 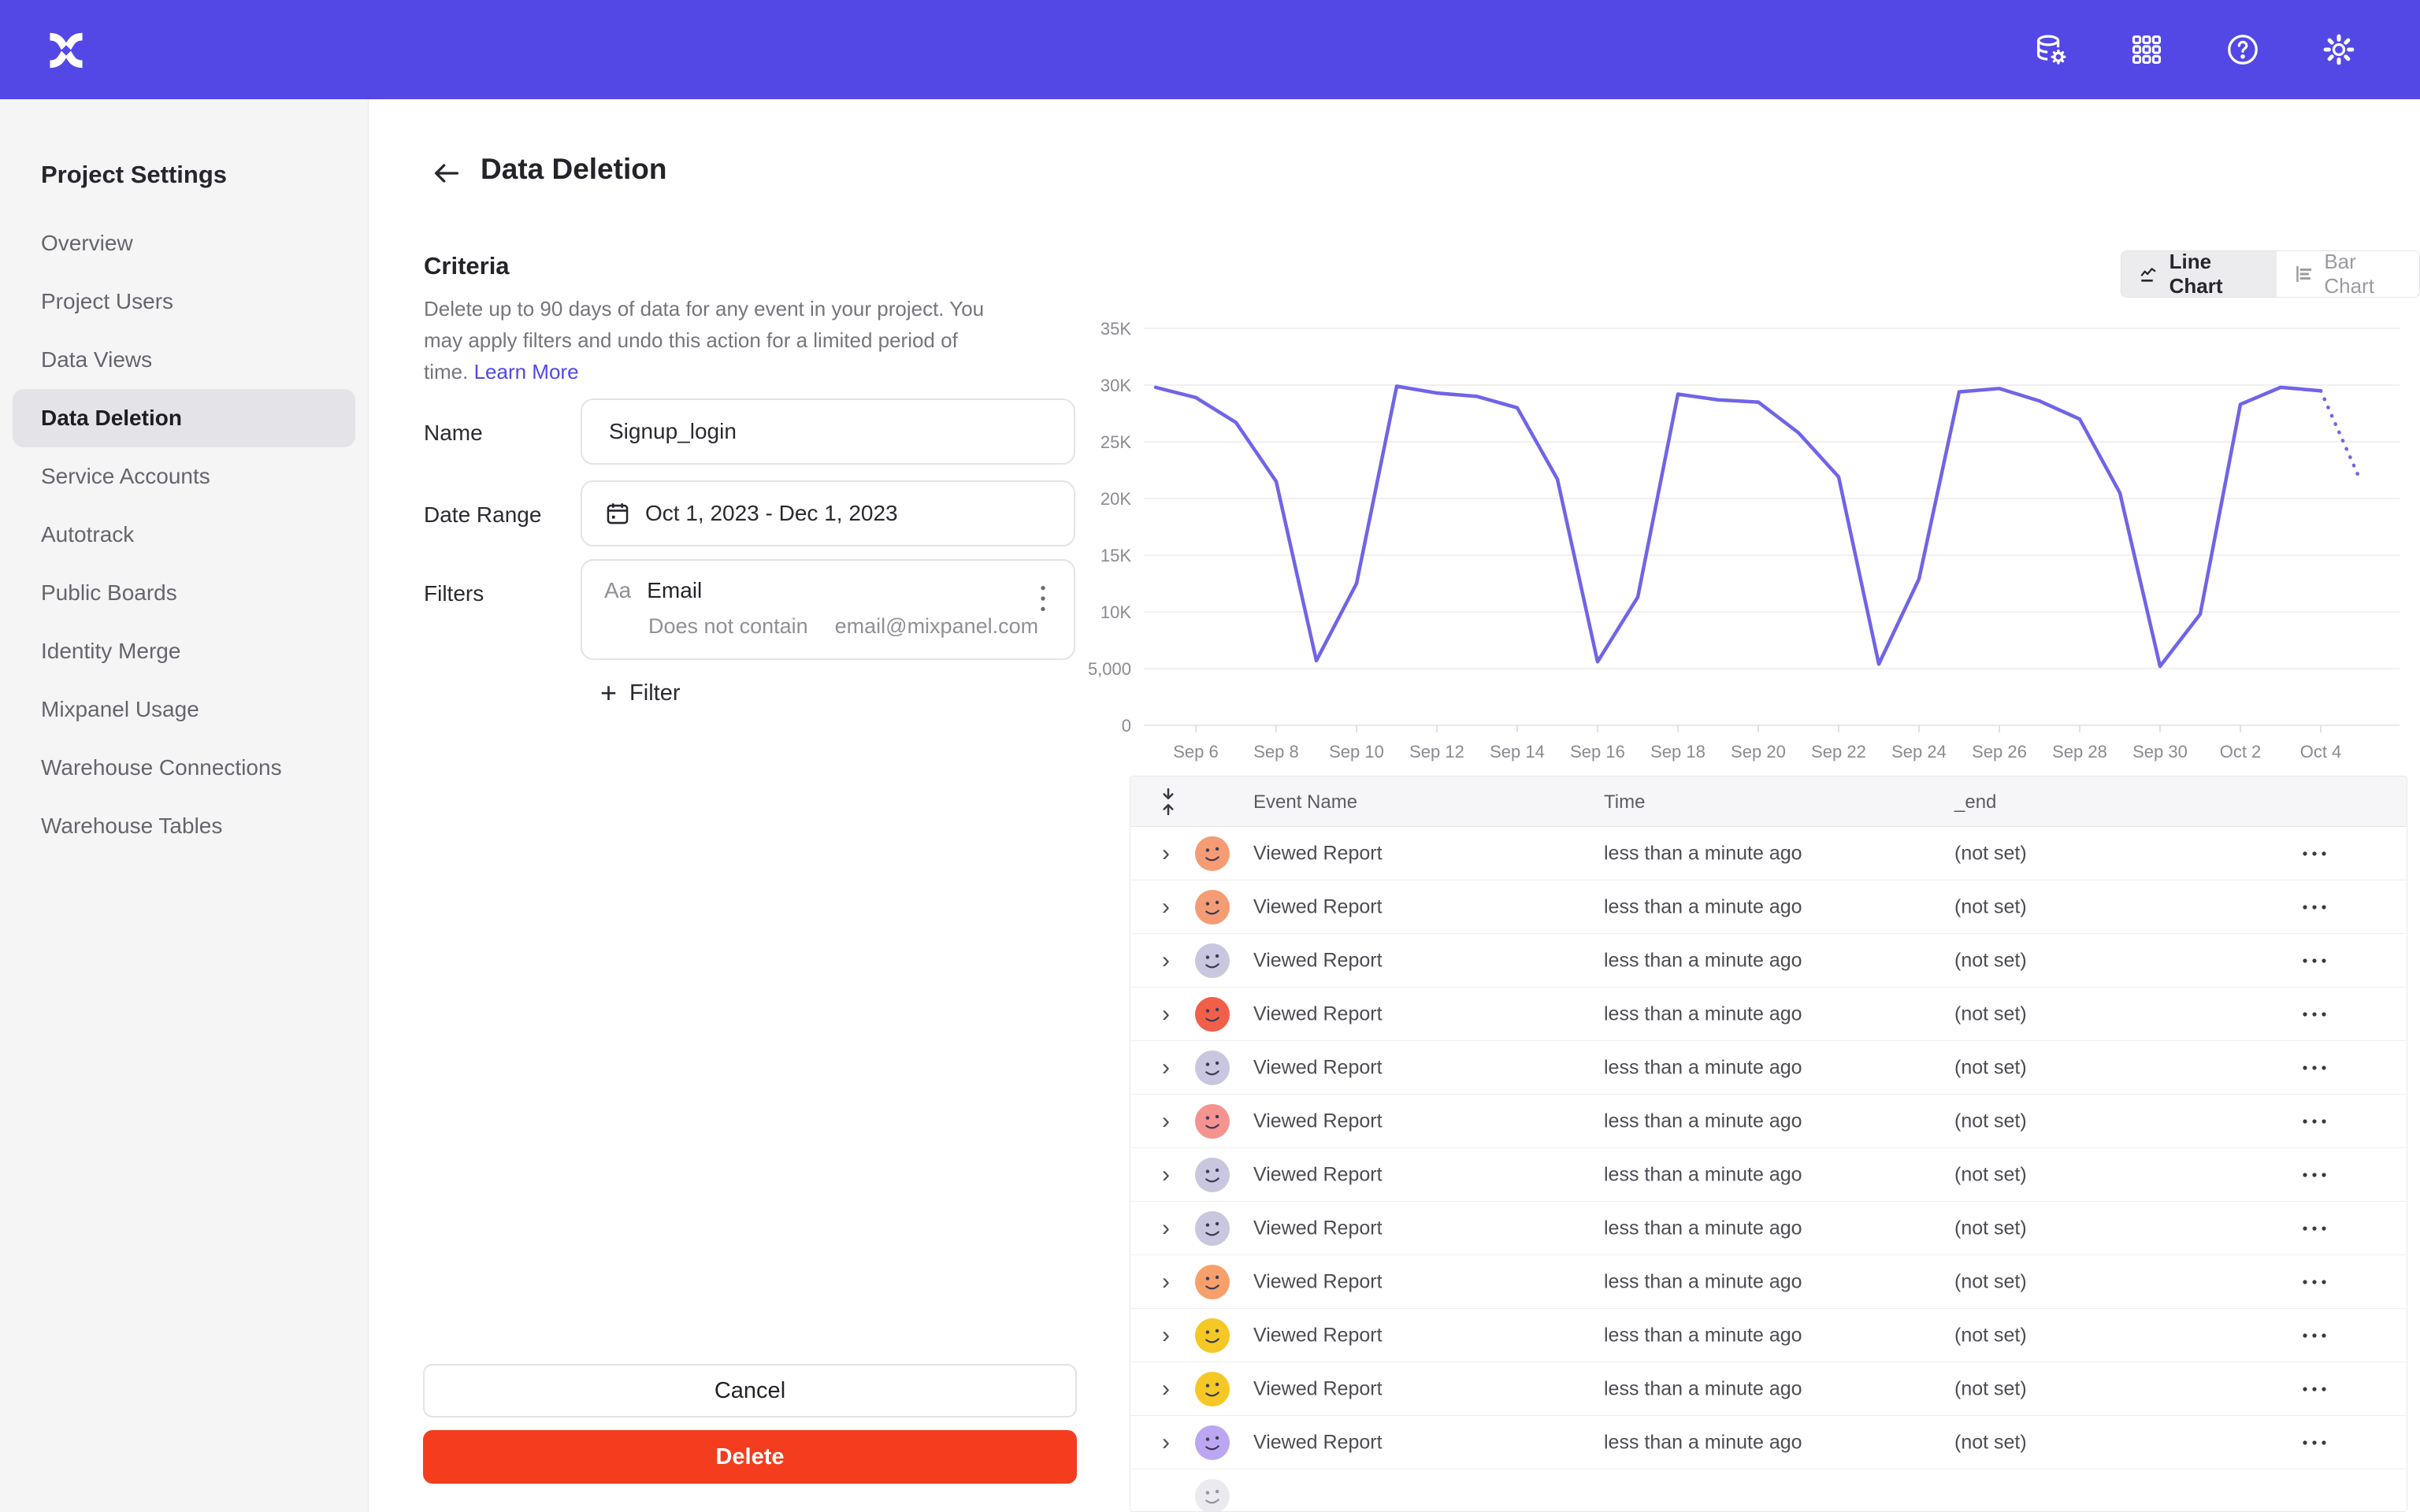 What do you see at coordinates (936, 626) in the screenshot?
I see `filter-value: email@mixpanel.com` at bounding box center [936, 626].